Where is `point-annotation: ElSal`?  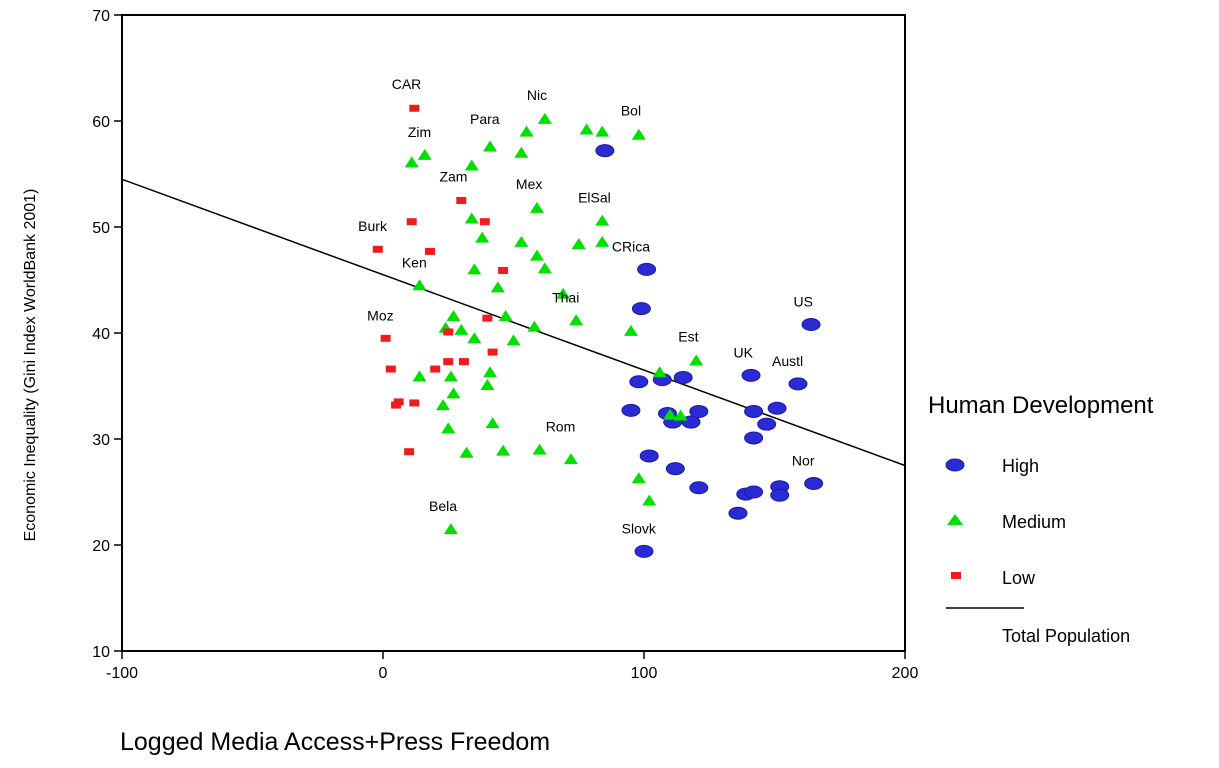 point-annotation: ElSal is located at coordinates (594, 198).